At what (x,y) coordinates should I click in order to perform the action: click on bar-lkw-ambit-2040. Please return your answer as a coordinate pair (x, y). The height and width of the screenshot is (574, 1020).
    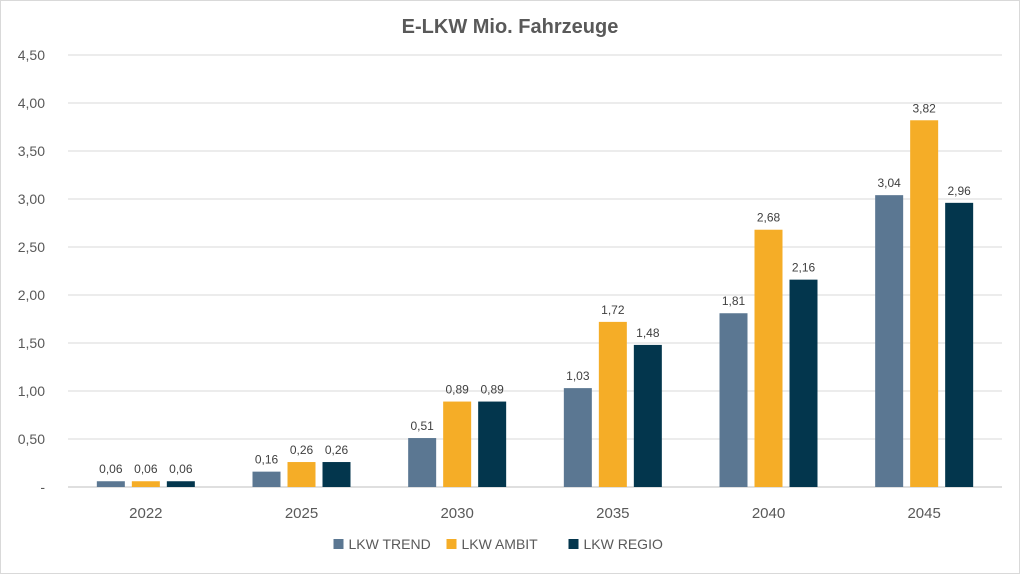
    Looking at the image, I should click on (768, 358).